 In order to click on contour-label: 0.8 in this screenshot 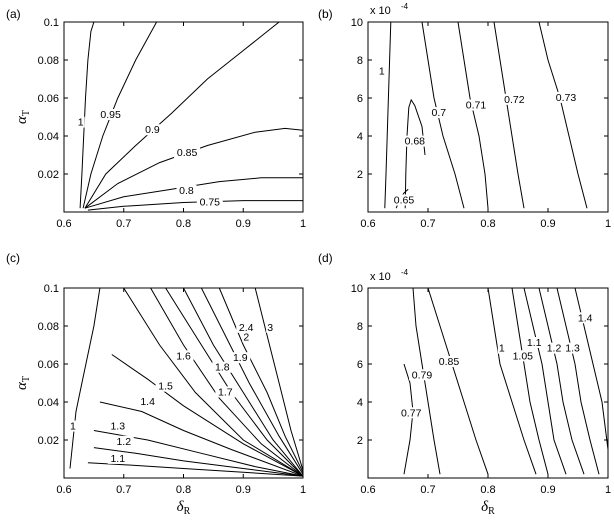, I will do `click(186, 191)`.